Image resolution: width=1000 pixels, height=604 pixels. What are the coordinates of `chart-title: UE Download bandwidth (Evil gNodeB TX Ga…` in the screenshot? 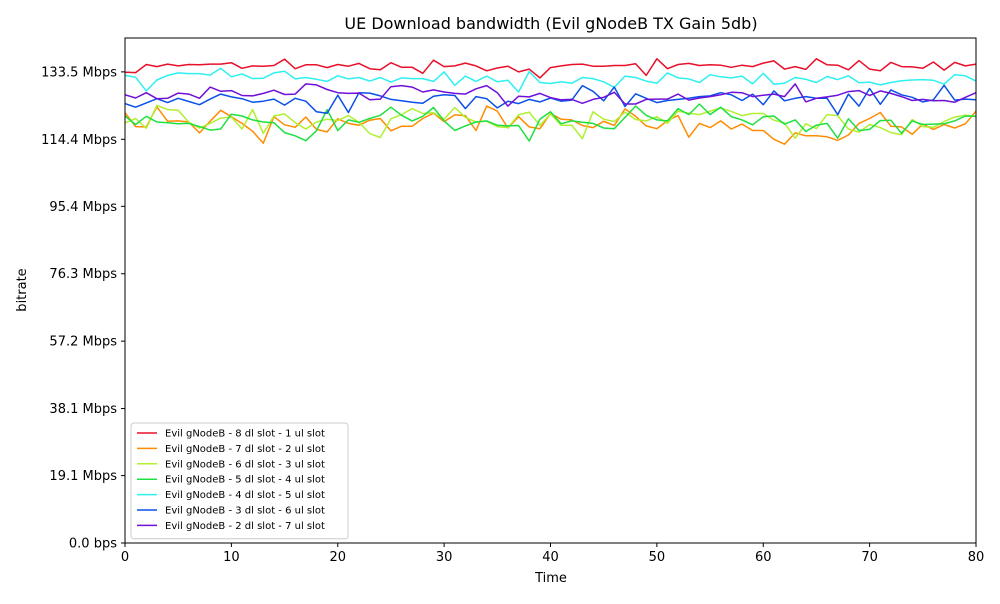 It's located at (550, 23).